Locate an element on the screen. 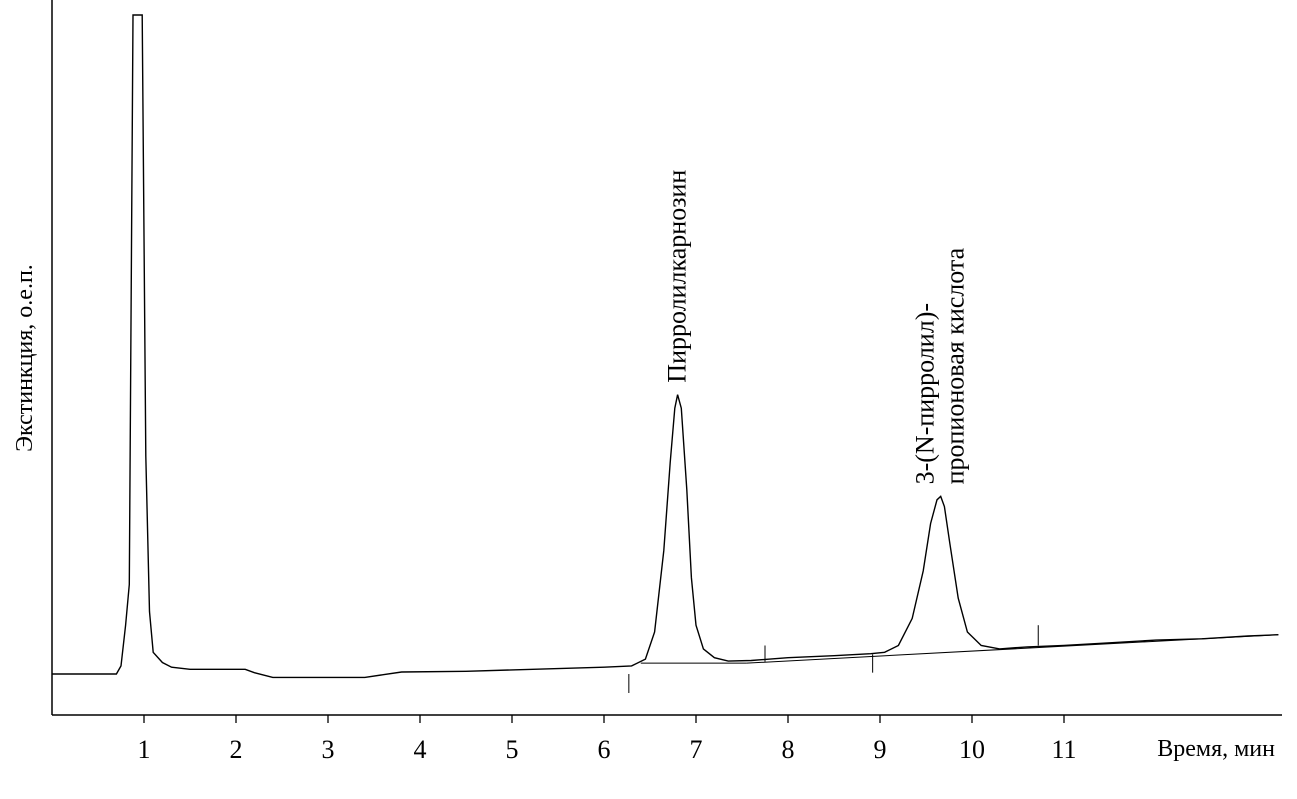  y-axis-label: Экстинкция, о.е.п. is located at coordinates (25, 358).